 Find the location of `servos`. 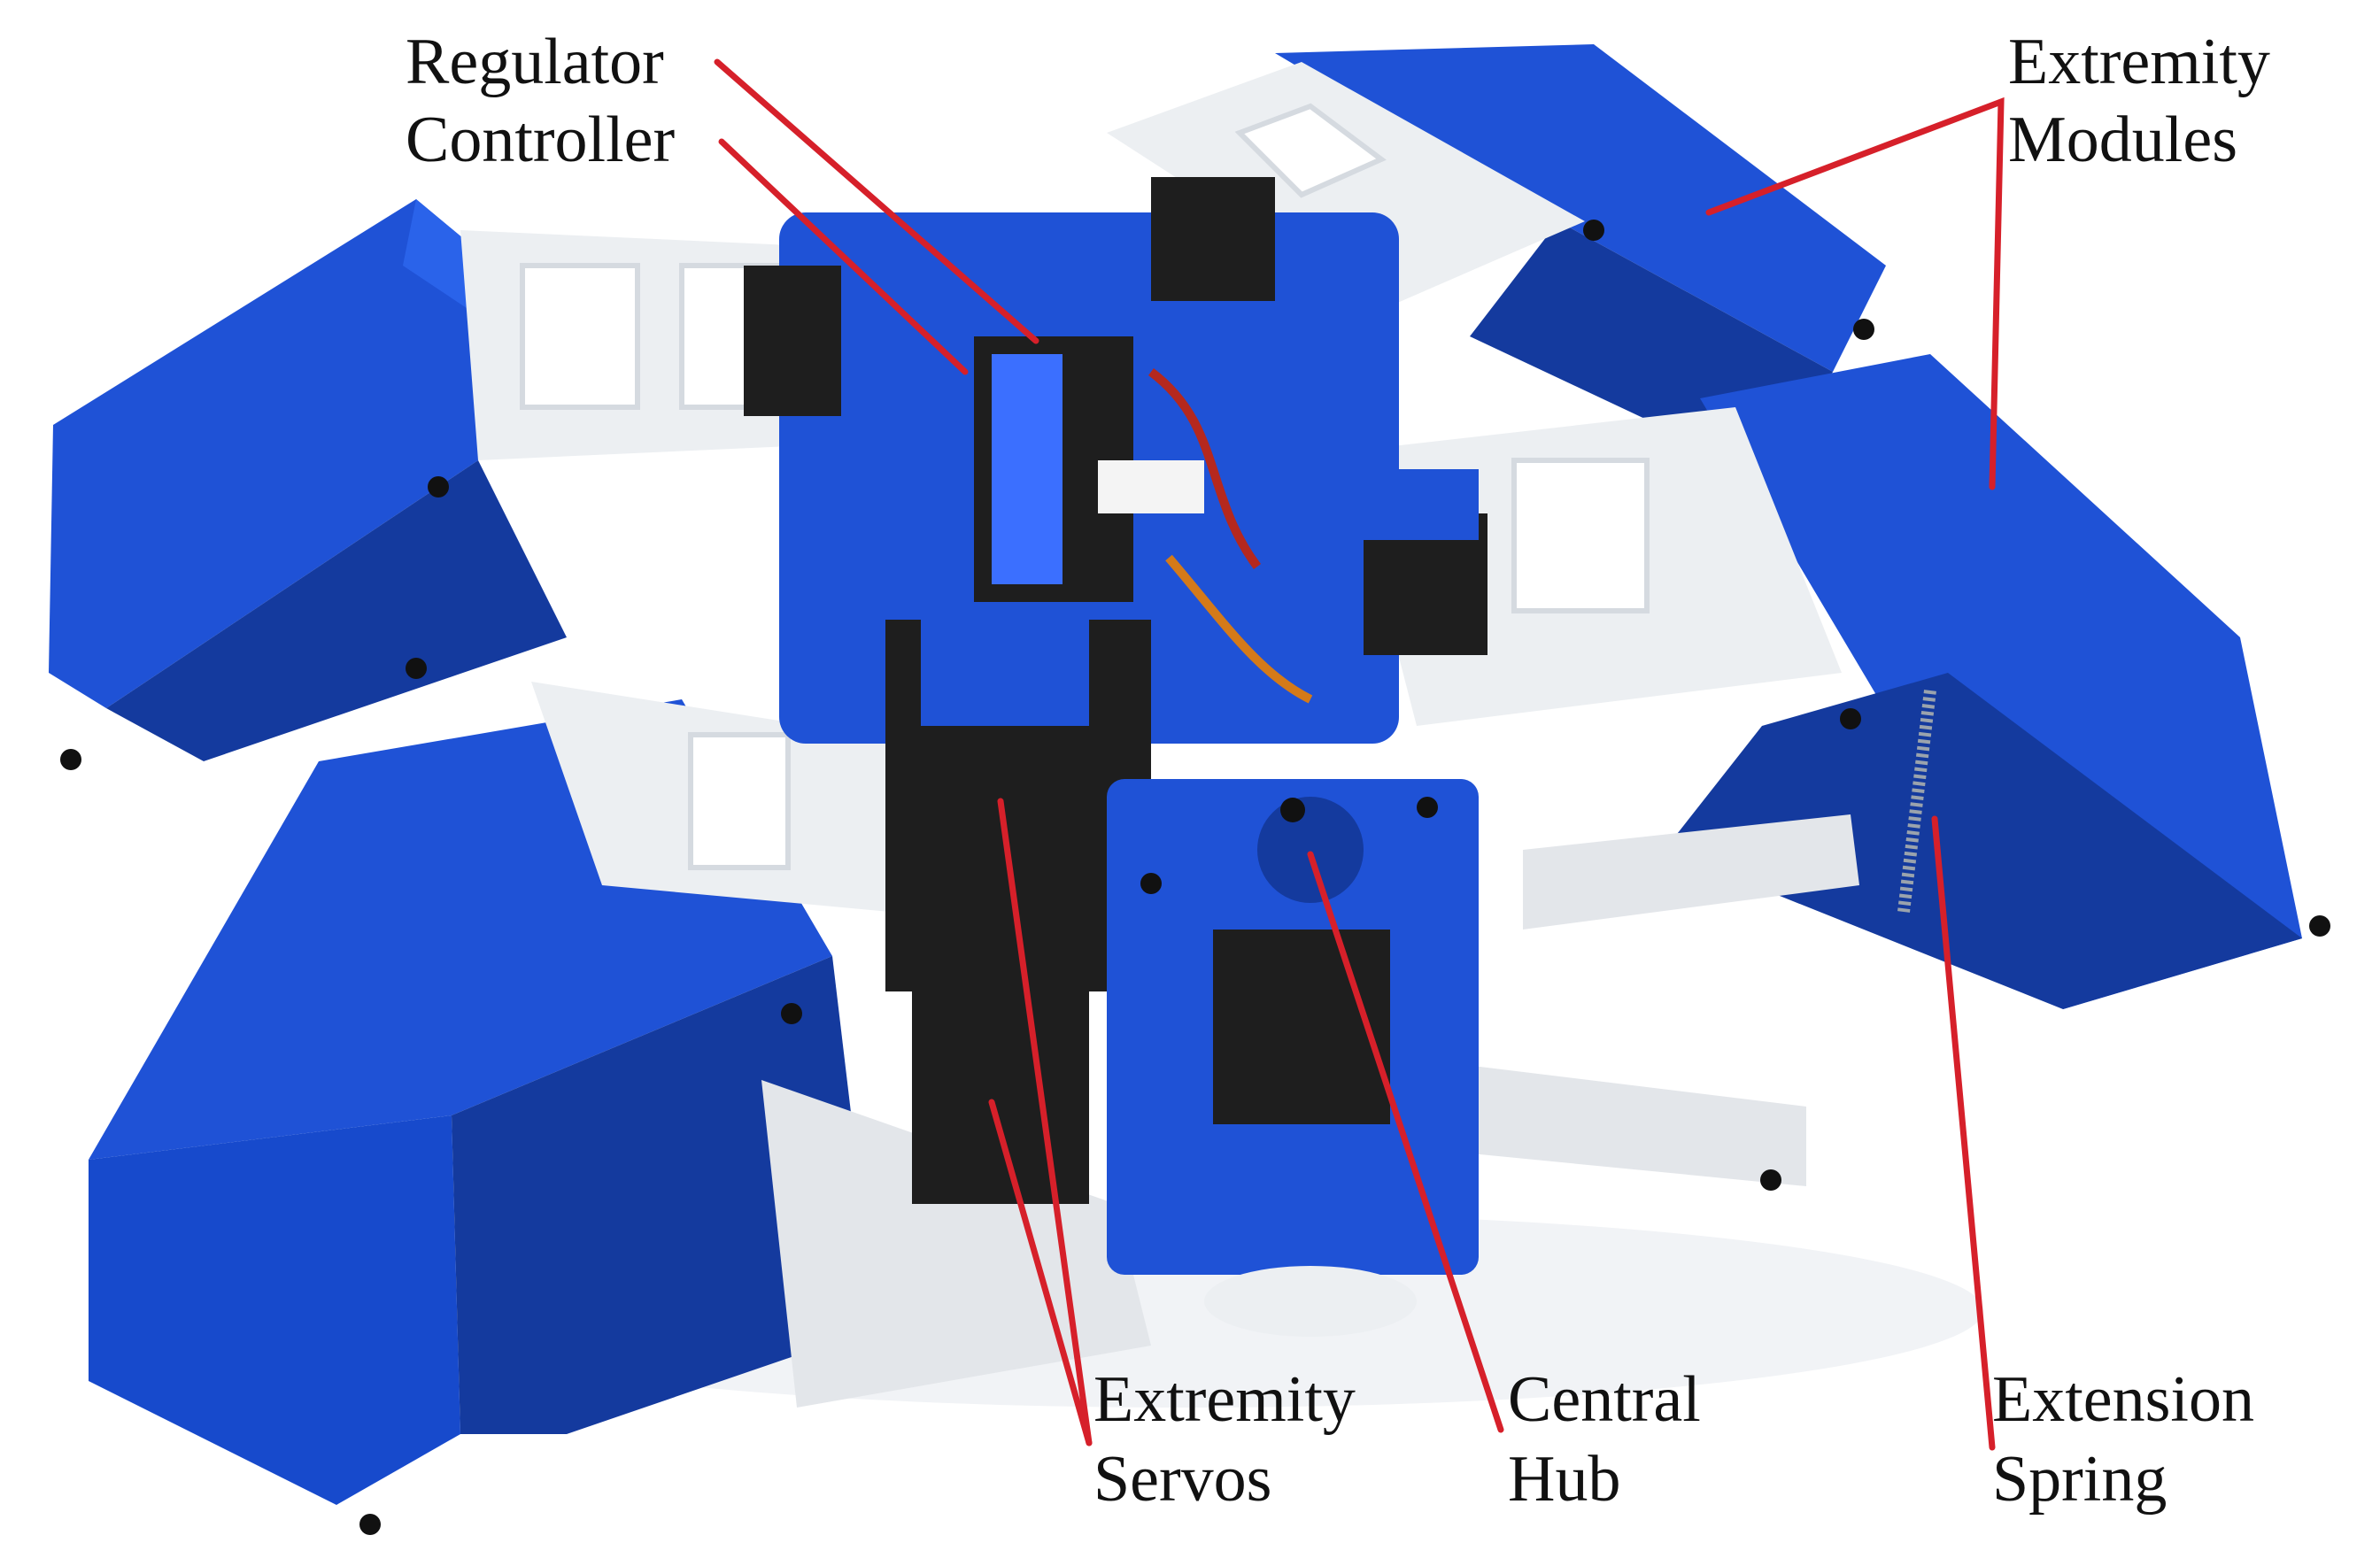

servos is located at coordinates (1116, 451).